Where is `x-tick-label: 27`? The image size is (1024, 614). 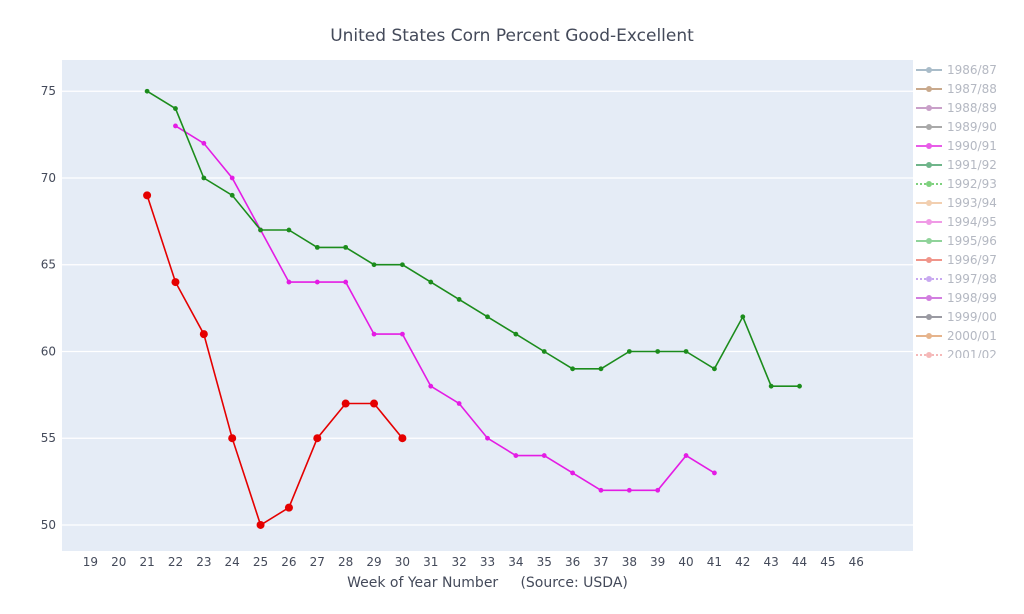
x-tick-label: 27 is located at coordinates (317, 562).